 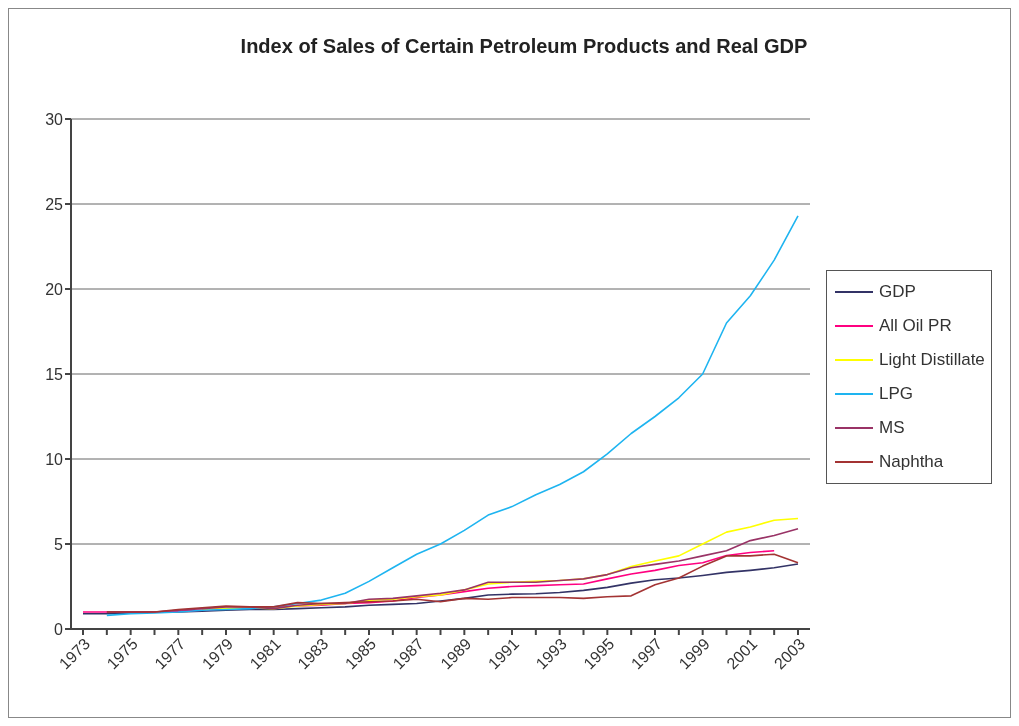 I want to click on chart-title: Index of Sales of Certain Petroleum Products and Real GDP, so click(x=524, y=46).